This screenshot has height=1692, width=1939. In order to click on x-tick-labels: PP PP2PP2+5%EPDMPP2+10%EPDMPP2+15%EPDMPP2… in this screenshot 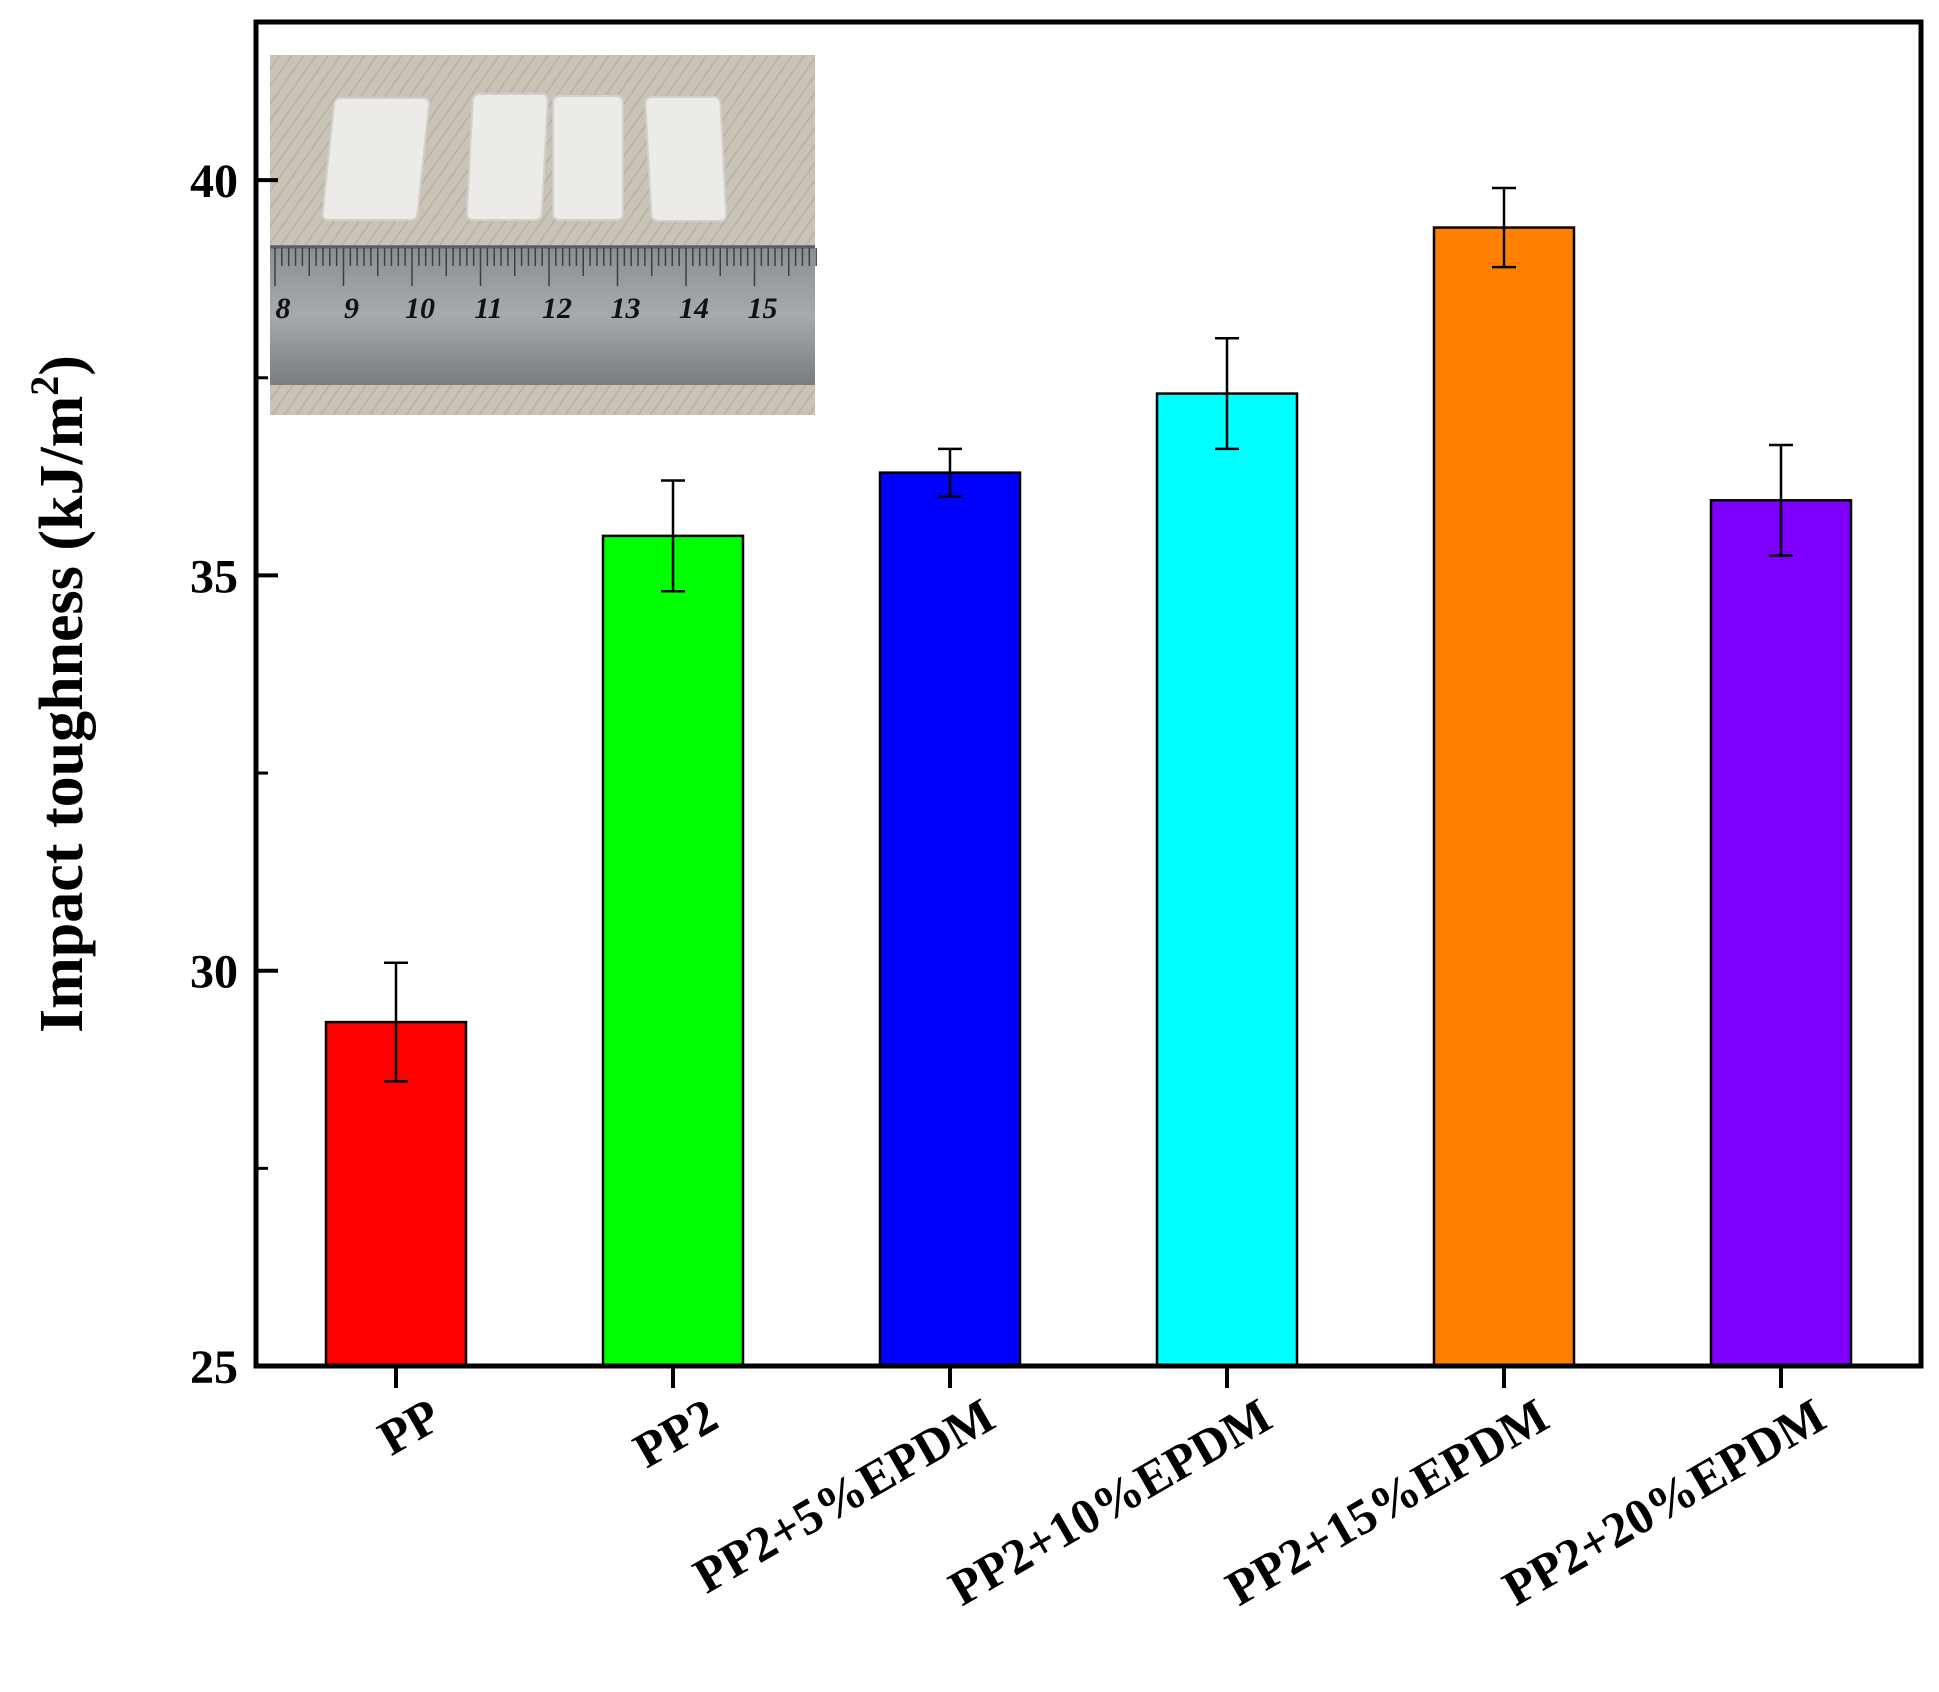, I will do `click(1102, 1501)`.